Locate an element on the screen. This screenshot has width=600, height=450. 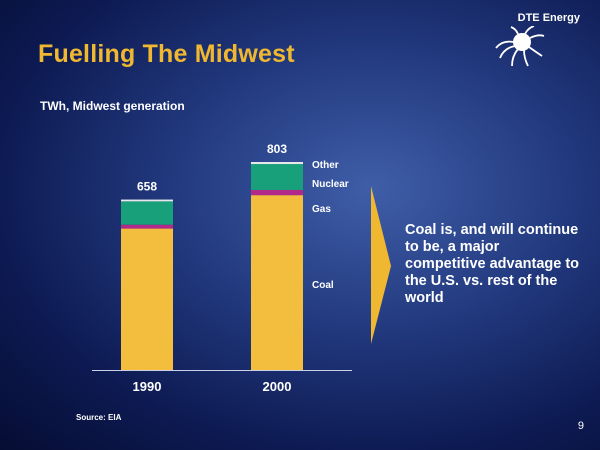
segment-label-gas: Gas is located at coordinates (321, 209).